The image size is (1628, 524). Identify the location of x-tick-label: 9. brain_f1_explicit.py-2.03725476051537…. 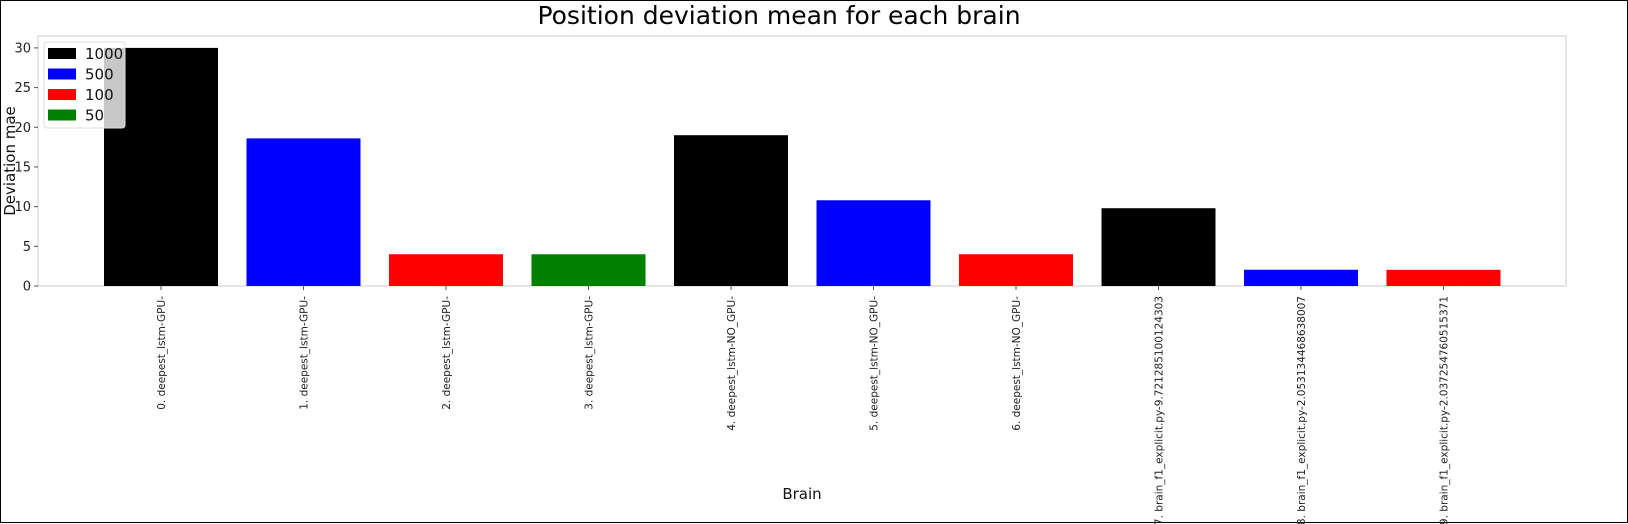
(1445, 410).